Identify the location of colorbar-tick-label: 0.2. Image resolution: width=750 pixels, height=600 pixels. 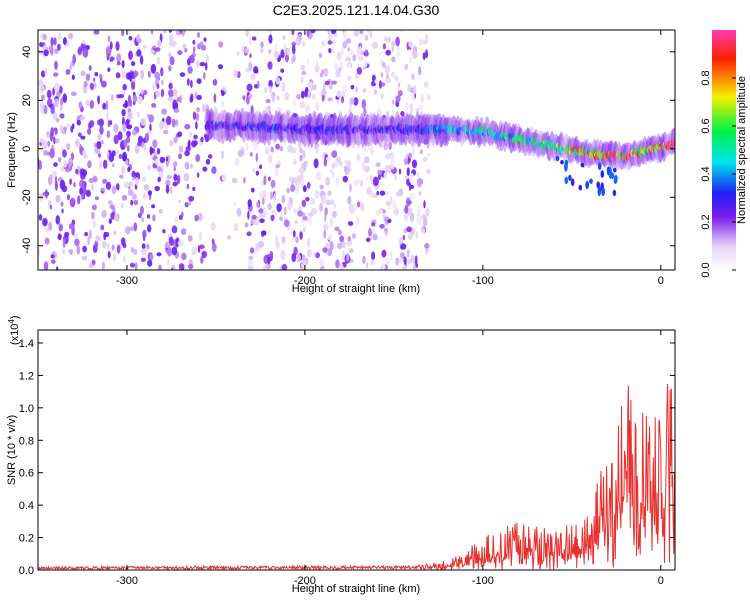
(706, 221).